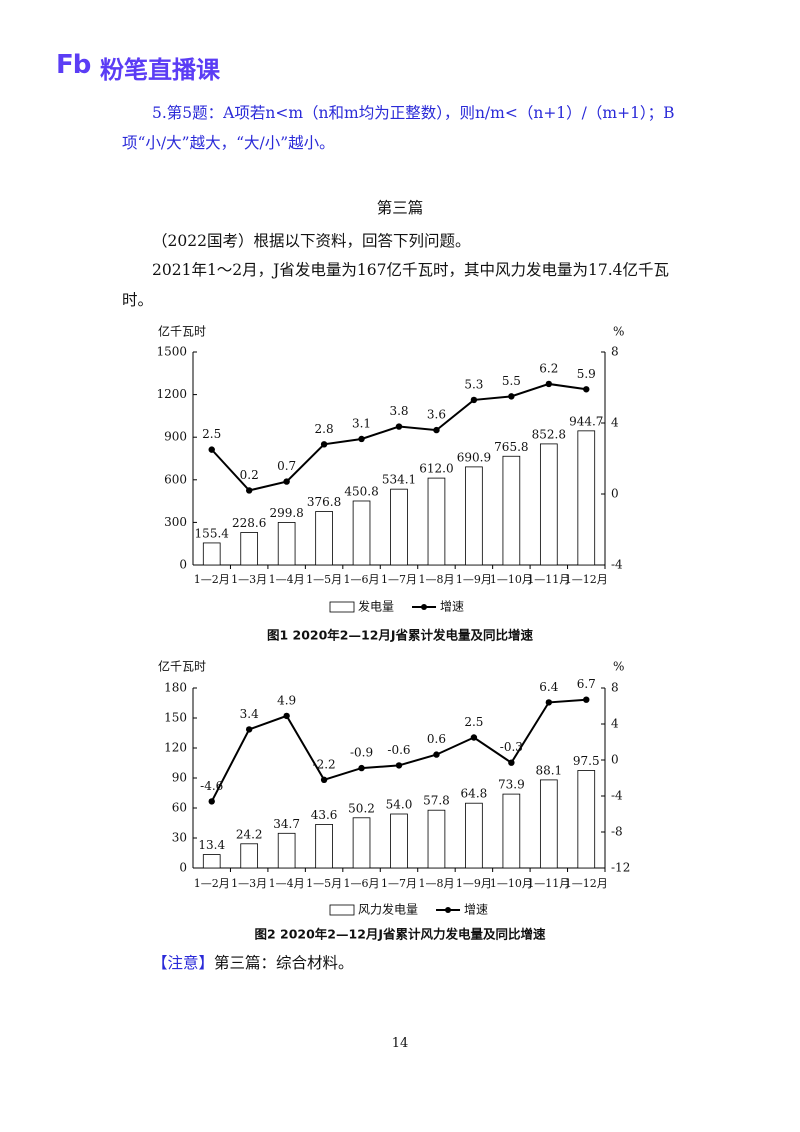 Image resolution: width=800 pixels, height=1132 pixels. Describe the element at coordinates (179, 808) in the screenshot. I see `y-tick-label: 60` at that location.